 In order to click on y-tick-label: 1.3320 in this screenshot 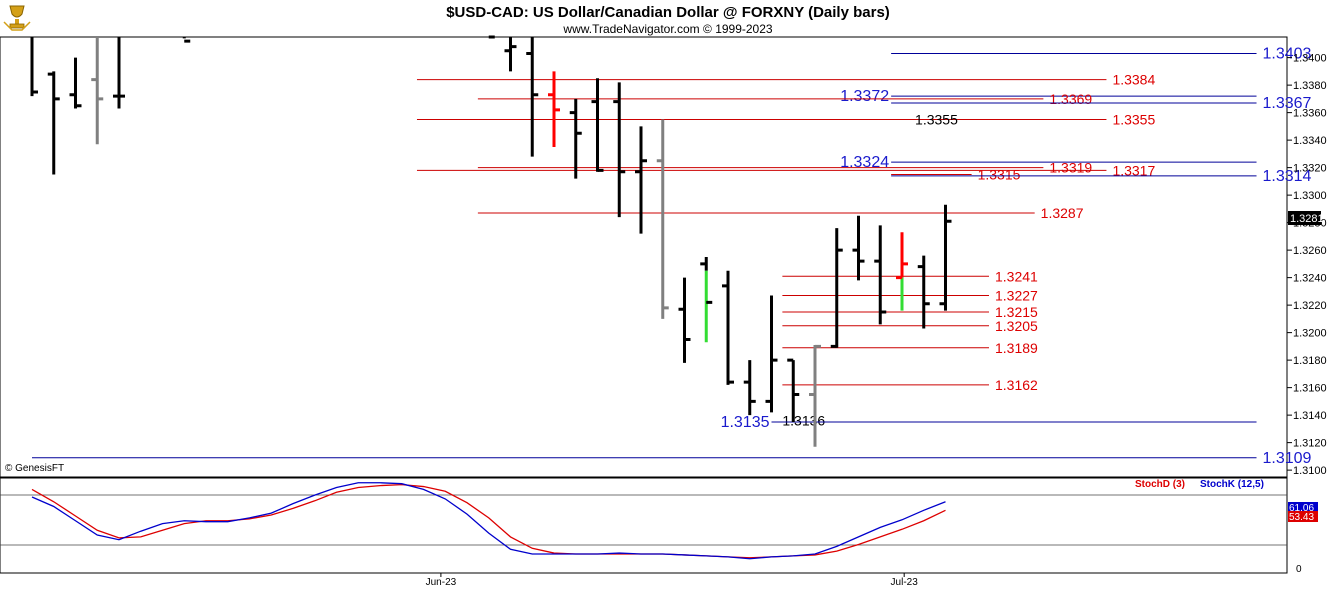, I will do `click(1310, 169)`.